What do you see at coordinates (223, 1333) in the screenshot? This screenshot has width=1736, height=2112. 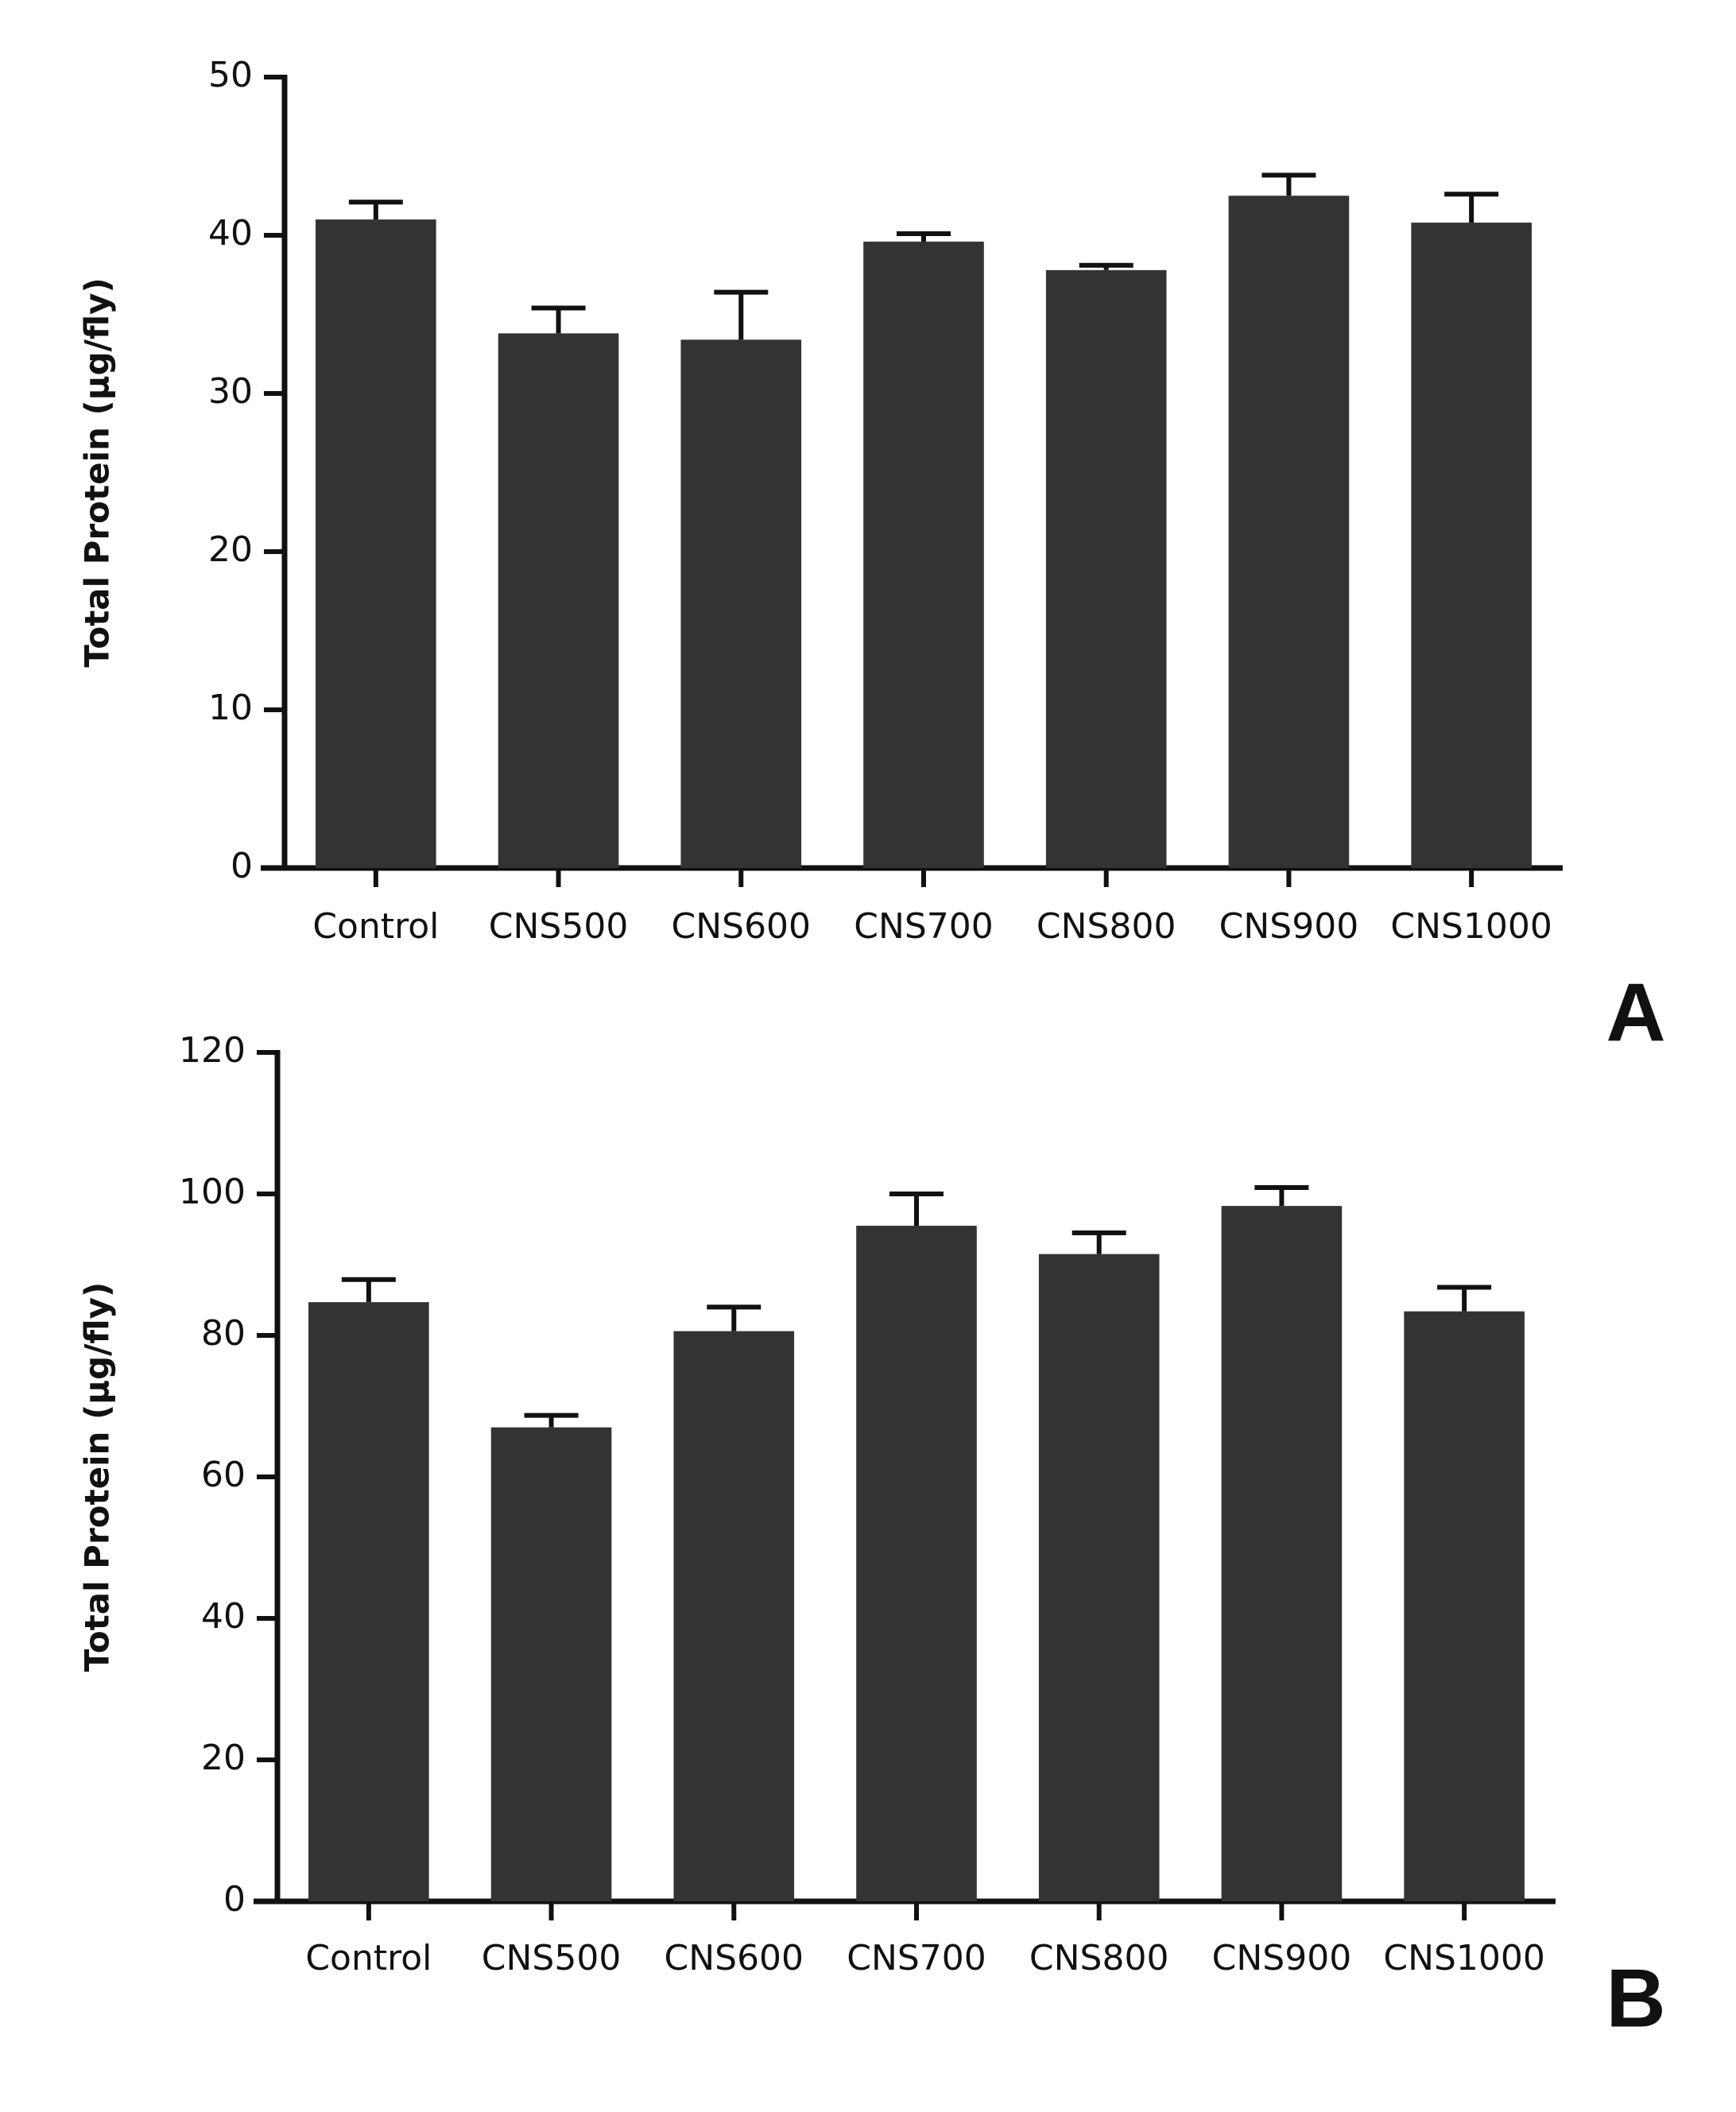 I see `y-tick-label: 80` at bounding box center [223, 1333].